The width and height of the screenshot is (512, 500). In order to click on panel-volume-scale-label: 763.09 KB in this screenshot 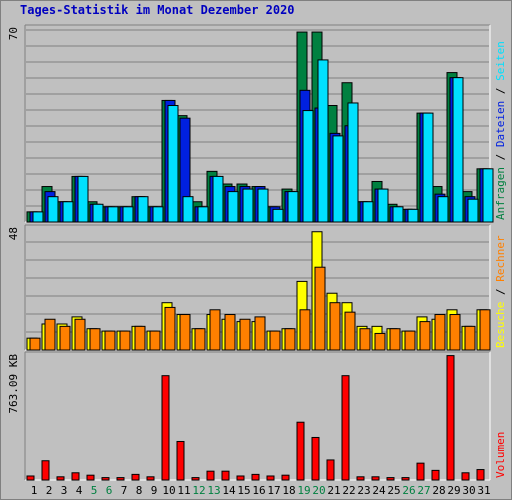, I will do `click(13, 384)`.